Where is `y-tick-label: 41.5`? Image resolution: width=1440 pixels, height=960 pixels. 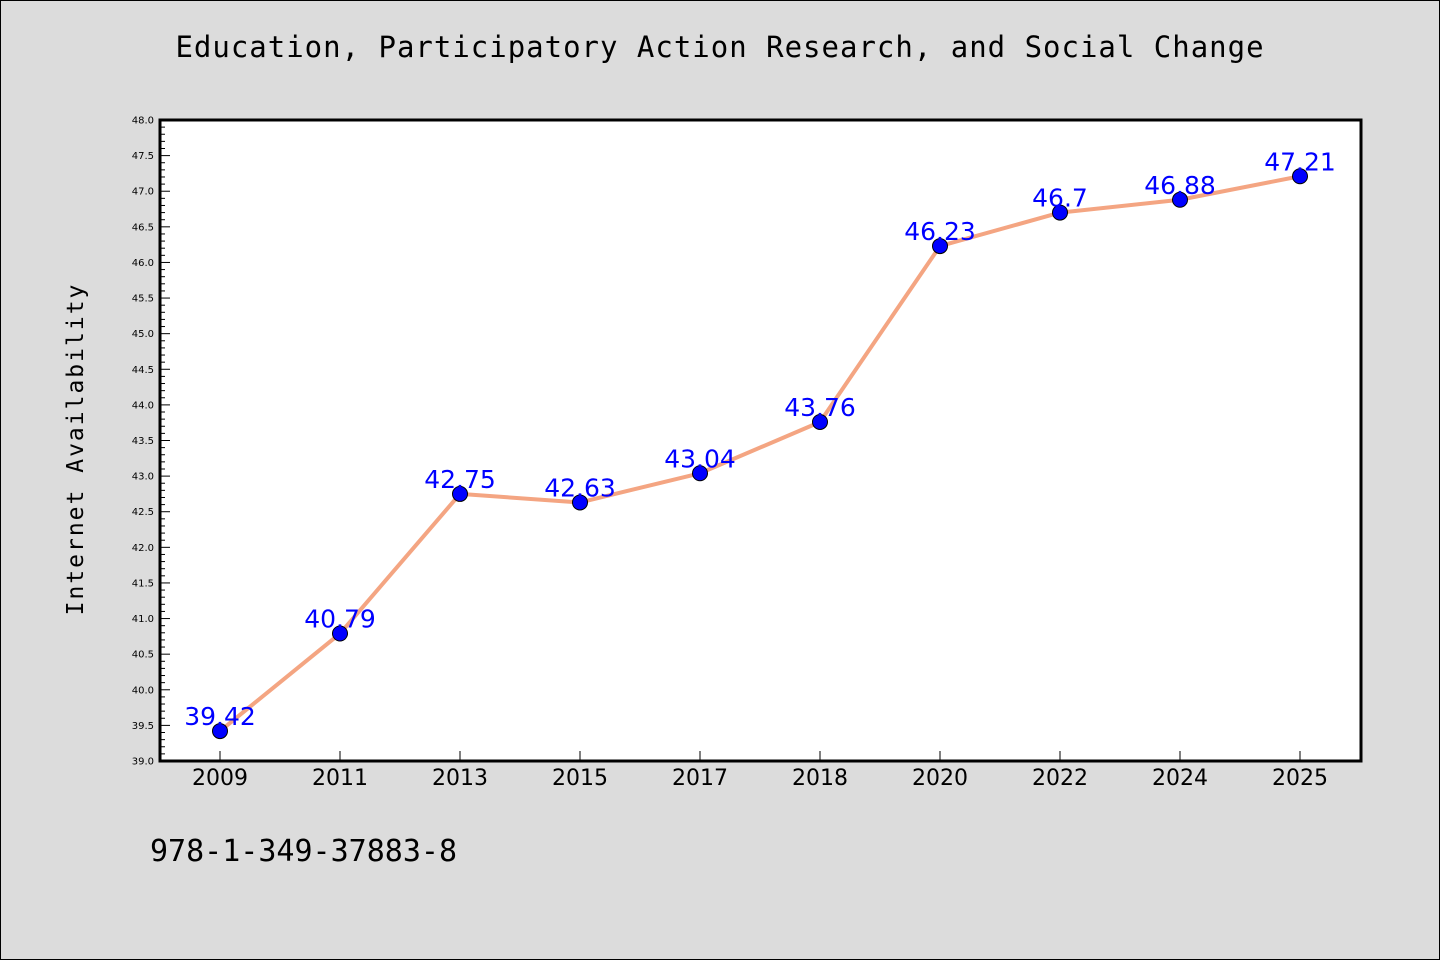 y-tick-label: 41.5 is located at coordinates (143, 583).